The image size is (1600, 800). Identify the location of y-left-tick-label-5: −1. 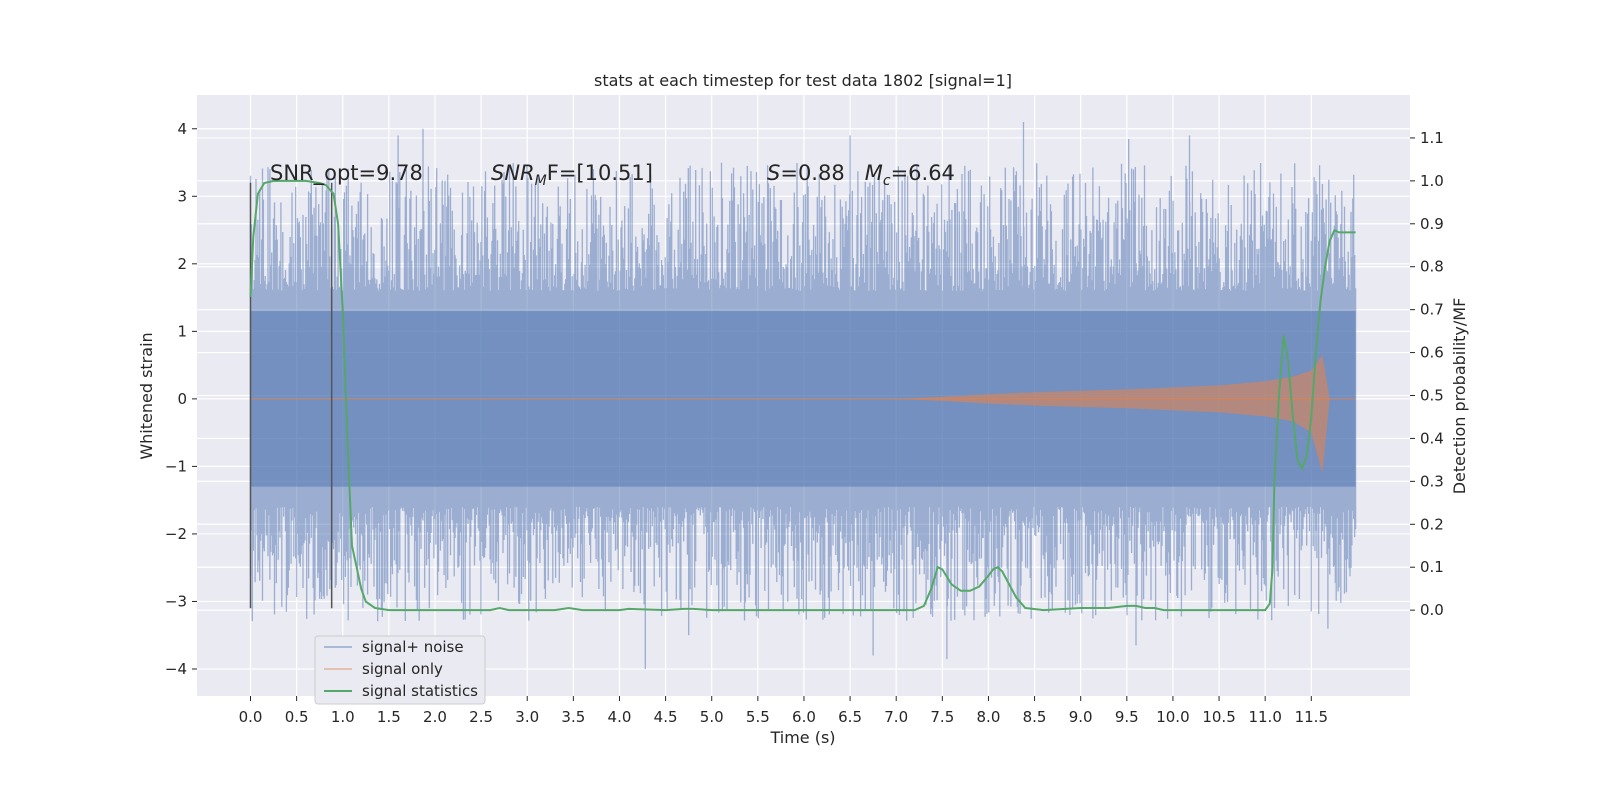
(176, 466).